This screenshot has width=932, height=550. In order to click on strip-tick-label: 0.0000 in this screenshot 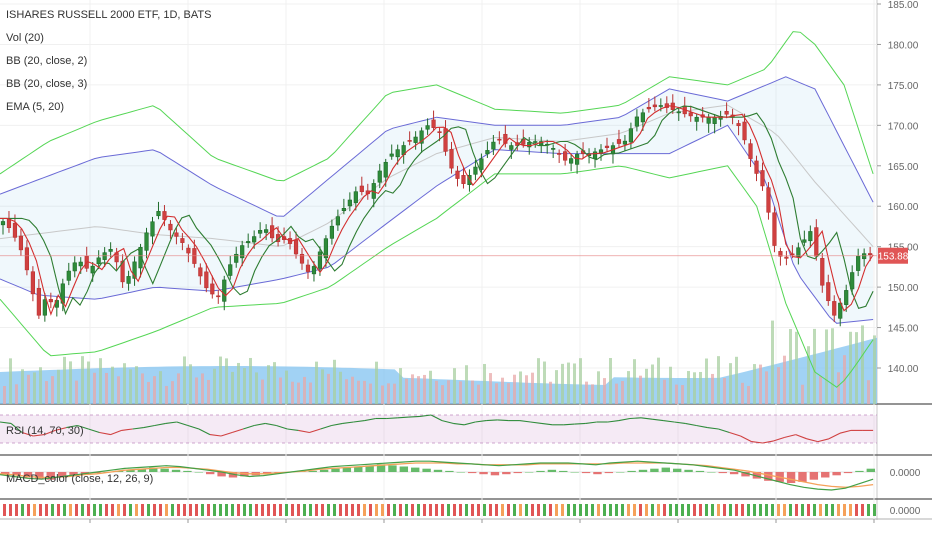, I will do `click(905, 511)`.